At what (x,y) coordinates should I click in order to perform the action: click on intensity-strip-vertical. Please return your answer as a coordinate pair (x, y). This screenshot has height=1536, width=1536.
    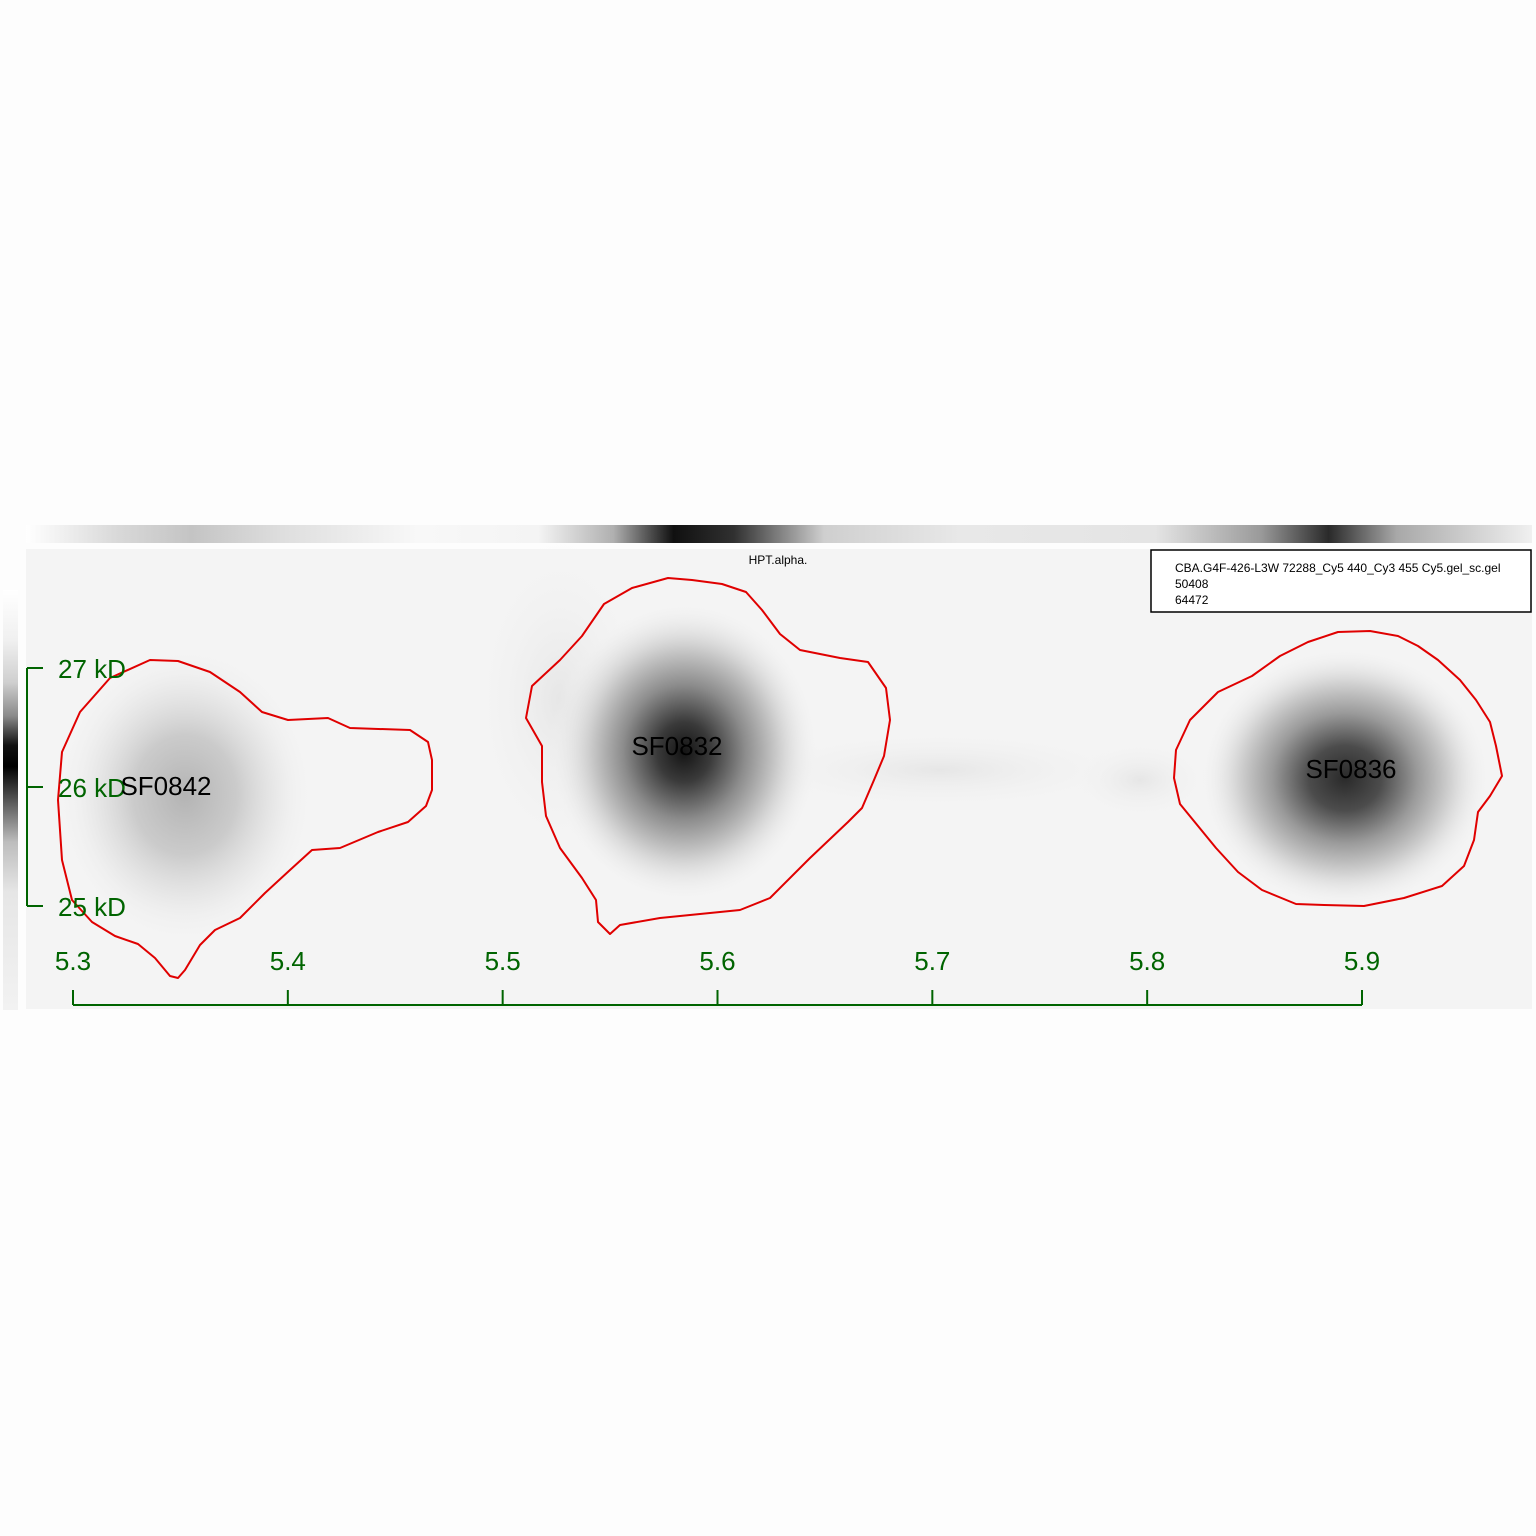
    Looking at the image, I should click on (10, 800).